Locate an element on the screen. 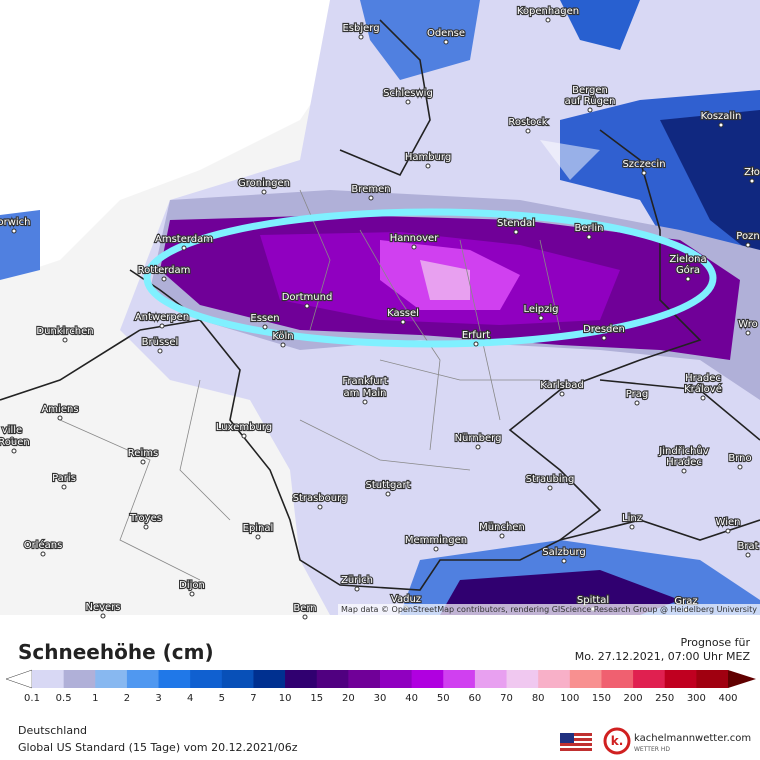  city-label: Brat is located at coordinates (747, 546).